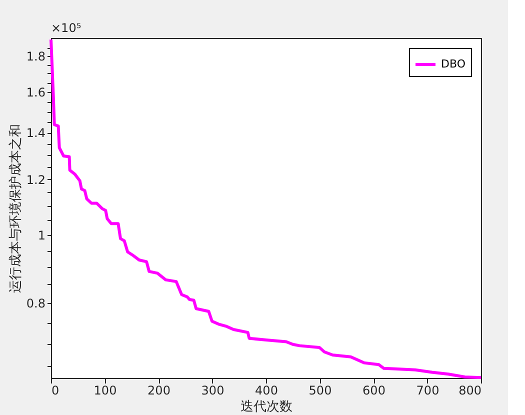 The height and width of the screenshot is (415, 525). I want to click on x-tick-label: 200, so click(159, 391).